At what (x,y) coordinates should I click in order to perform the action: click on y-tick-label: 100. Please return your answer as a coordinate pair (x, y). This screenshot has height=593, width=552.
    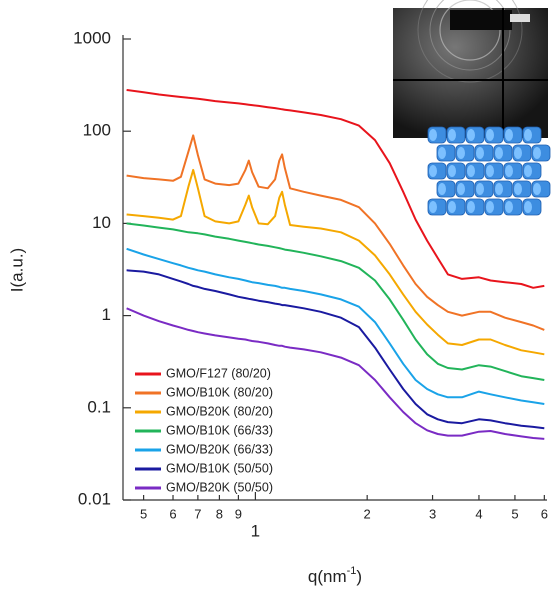
    Looking at the image, I should click on (97, 130).